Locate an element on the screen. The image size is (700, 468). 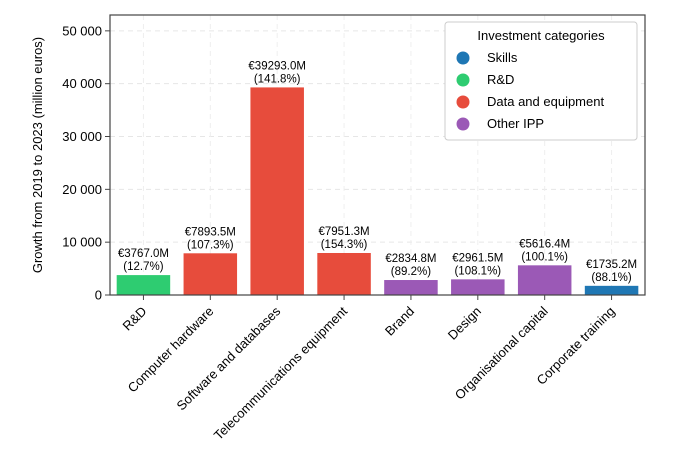
y-tick-label: 40 000 is located at coordinates (82, 83).